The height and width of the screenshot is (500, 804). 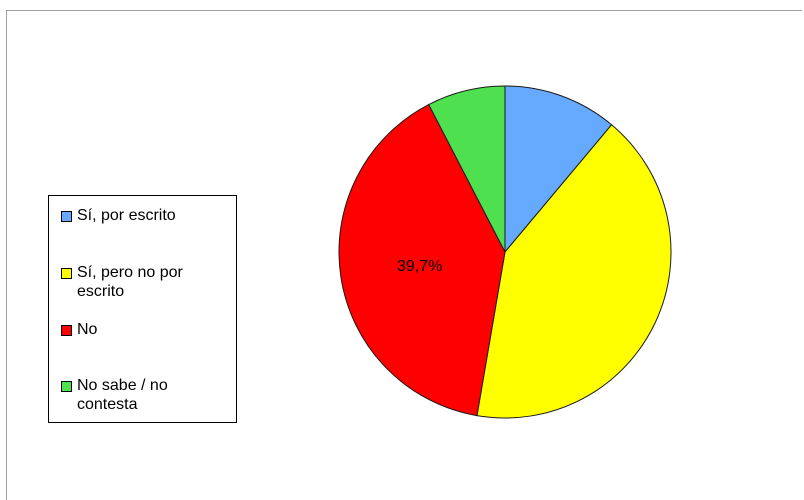 What do you see at coordinates (66, 216) in the screenshot?
I see `legend-swatch-si-por-escrito` at bounding box center [66, 216].